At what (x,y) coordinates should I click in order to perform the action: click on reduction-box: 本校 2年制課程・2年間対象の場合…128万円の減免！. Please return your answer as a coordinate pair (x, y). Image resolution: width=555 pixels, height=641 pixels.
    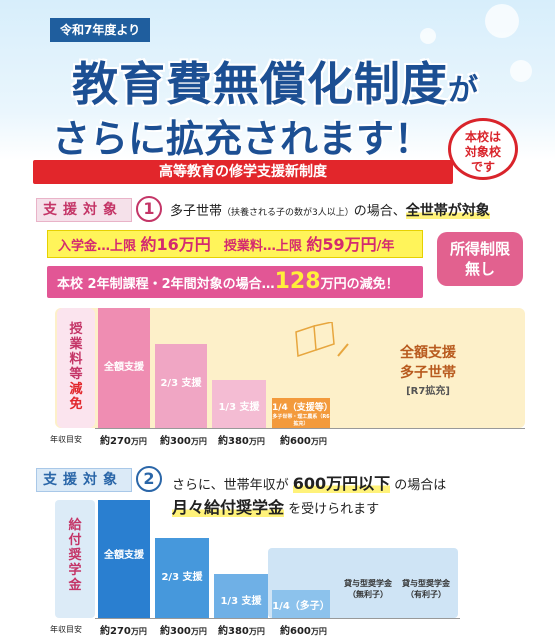
    Looking at the image, I should click on (235, 282).